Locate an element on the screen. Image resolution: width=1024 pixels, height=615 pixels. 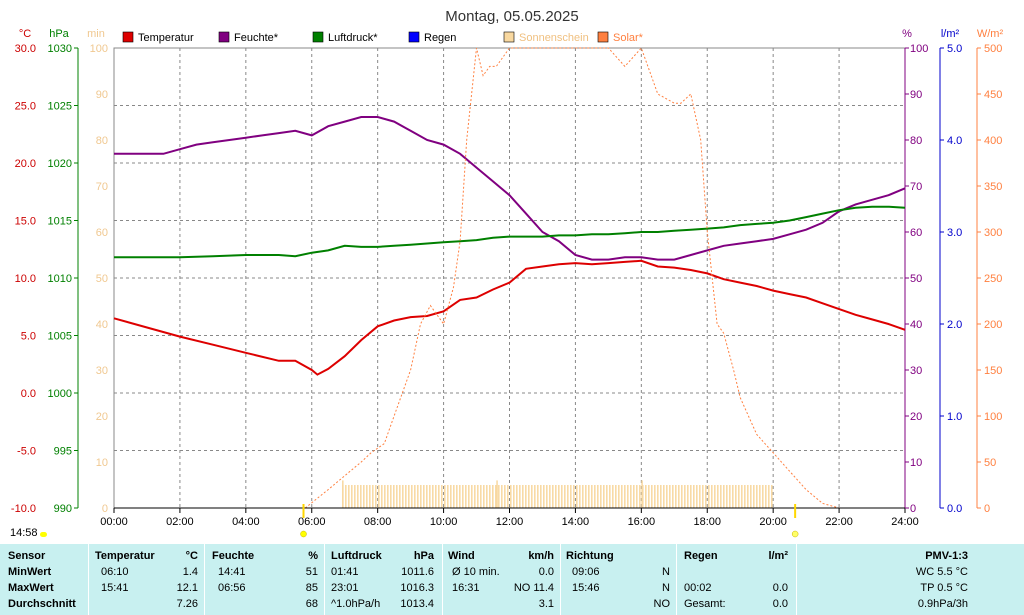
axis-label-humidity: 80 is located at coordinates (916, 141).